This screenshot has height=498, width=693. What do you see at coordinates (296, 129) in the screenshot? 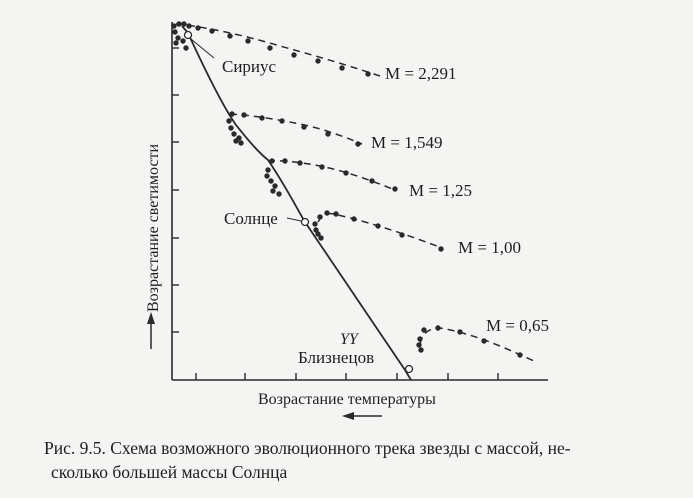
I see `track-m1549` at bounding box center [296, 129].